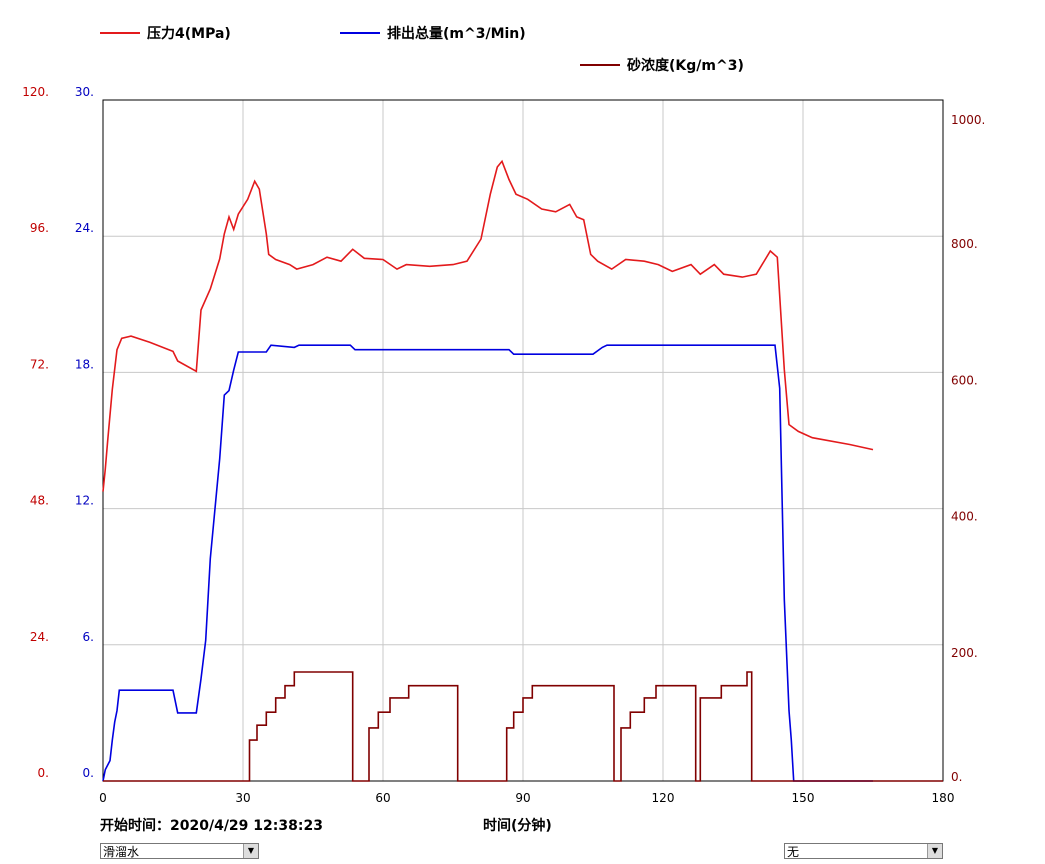  What do you see at coordinates (663, 798) in the screenshot?
I see `x-tick-label: 120` at bounding box center [663, 798].